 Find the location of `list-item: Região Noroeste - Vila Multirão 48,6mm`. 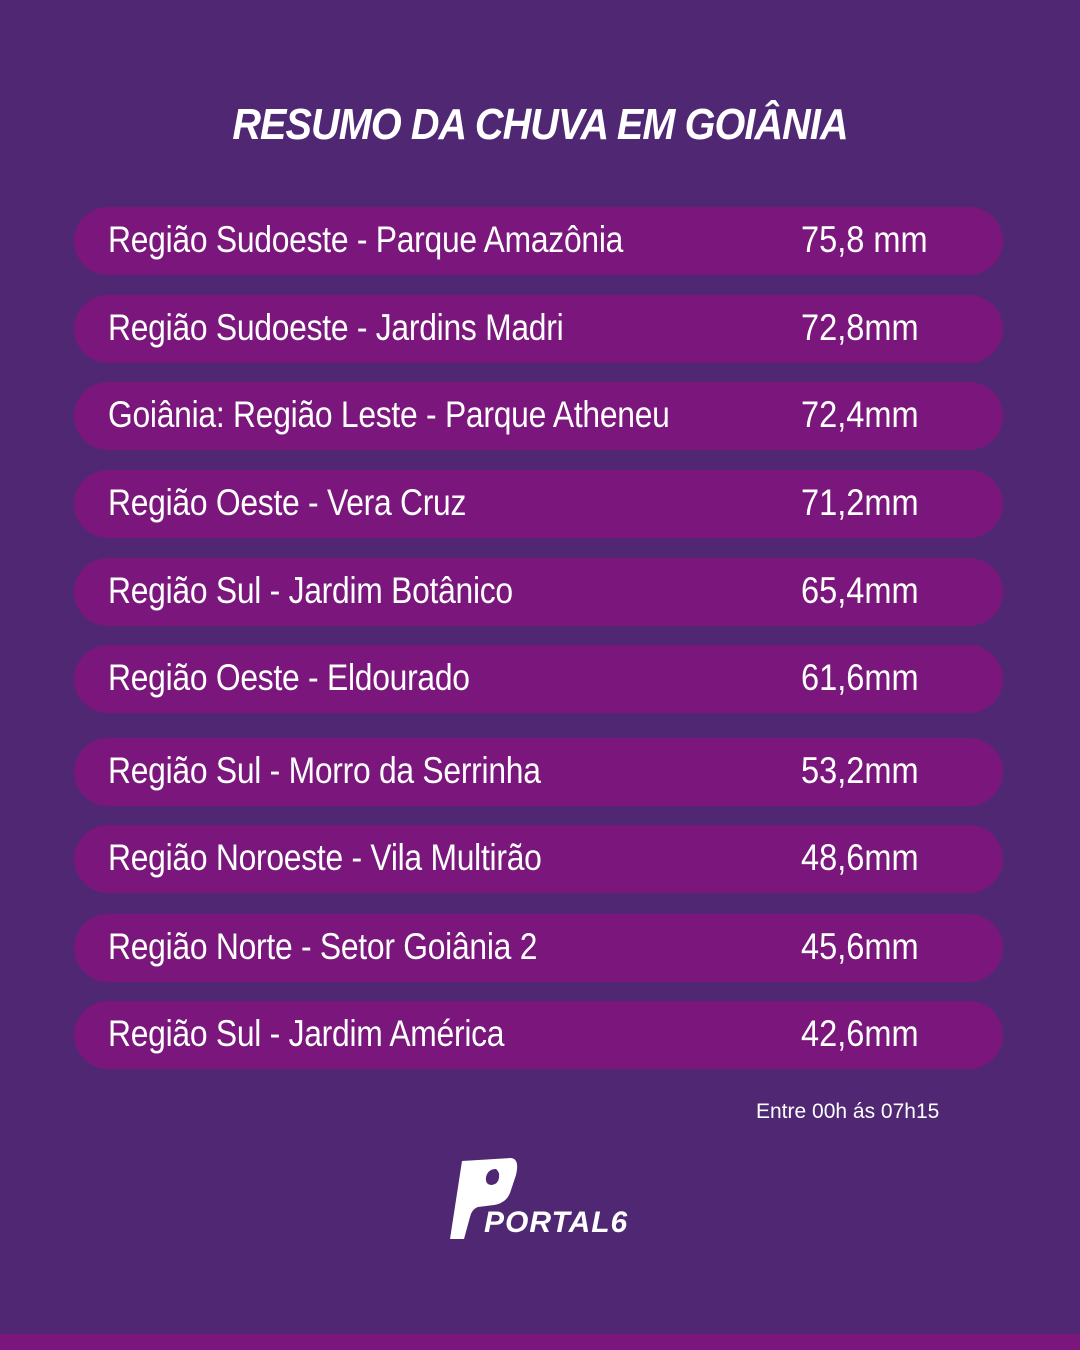

list-item: Região Noroeste - Vila Multirão 48,6mm is located at coordinates (538, 859).